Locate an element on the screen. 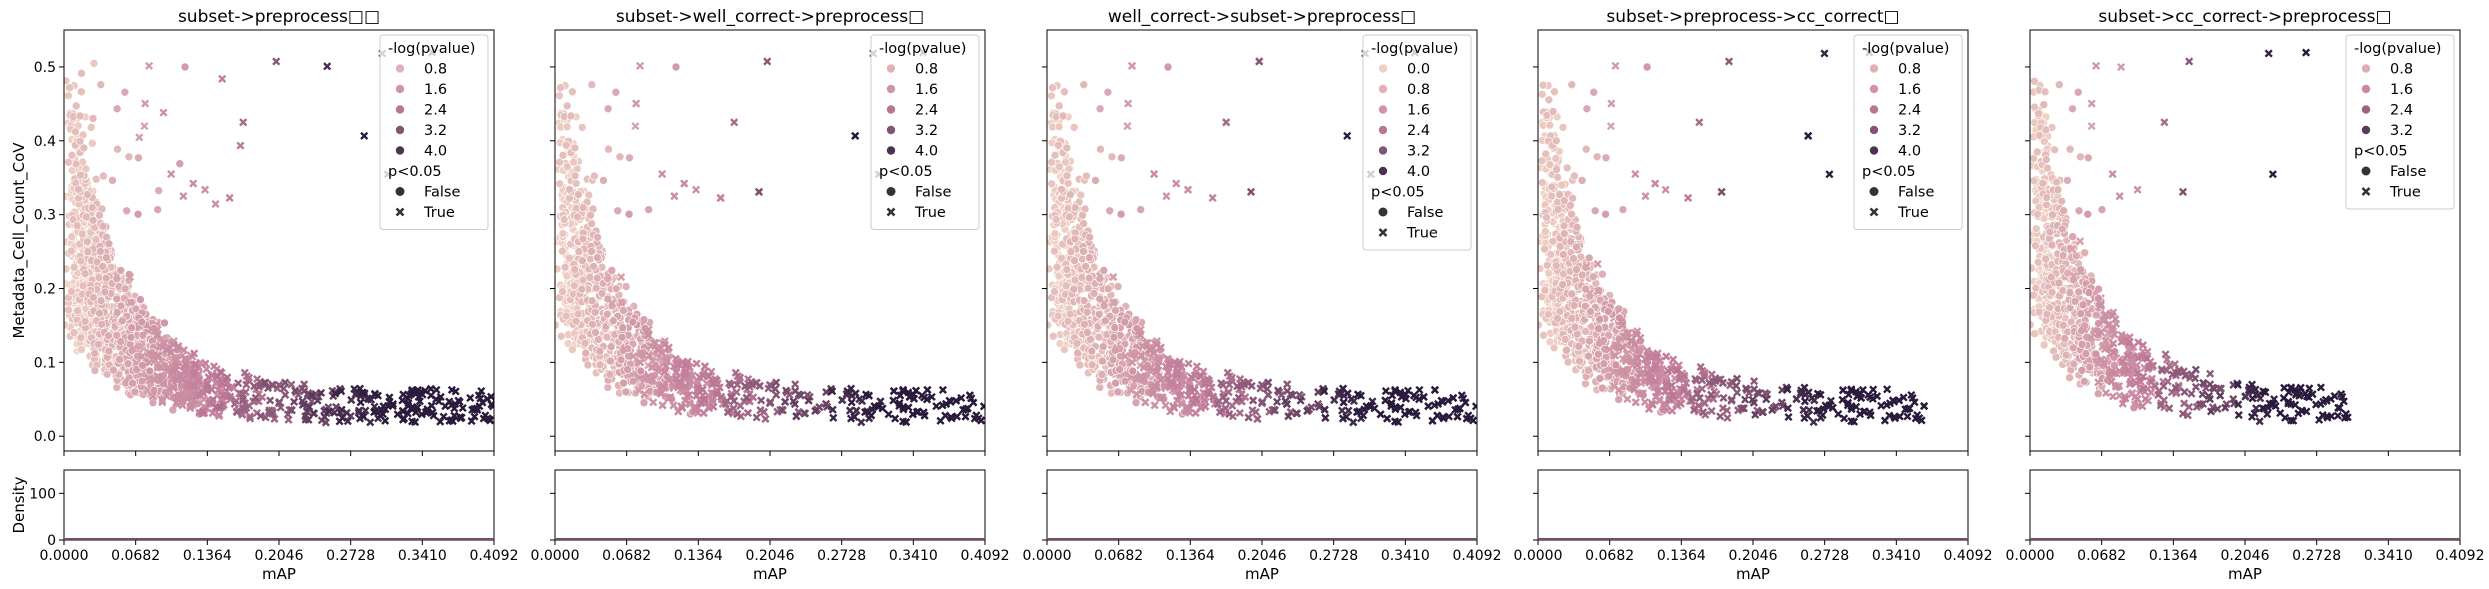  y-tick-label: 0.3 is located at coordinates (45, 216).